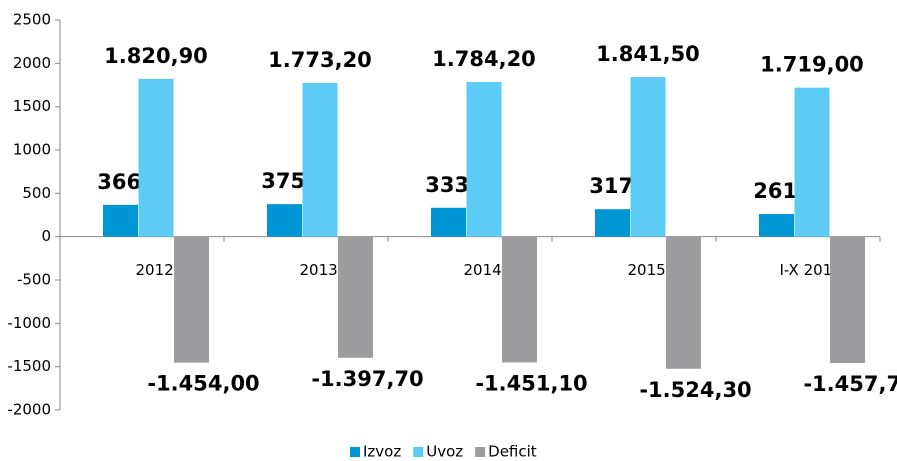 The width and height of the screenshot is (897, 461). What do you see at coordinates (648, 54) in the screenshot?
I see `value-label: 1.841,50` at bounding box center [648, 54].